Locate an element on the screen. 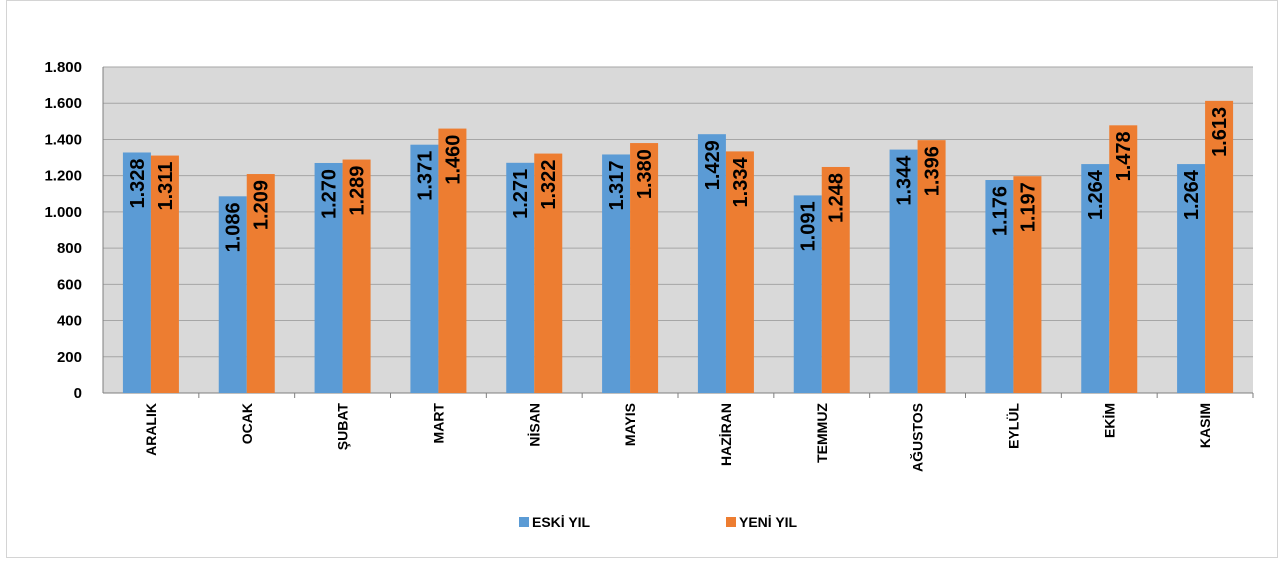 The width and height of the screenshot is (1285, 564). x-category-label: ŞUBAT is located at coordinates (343, 427).